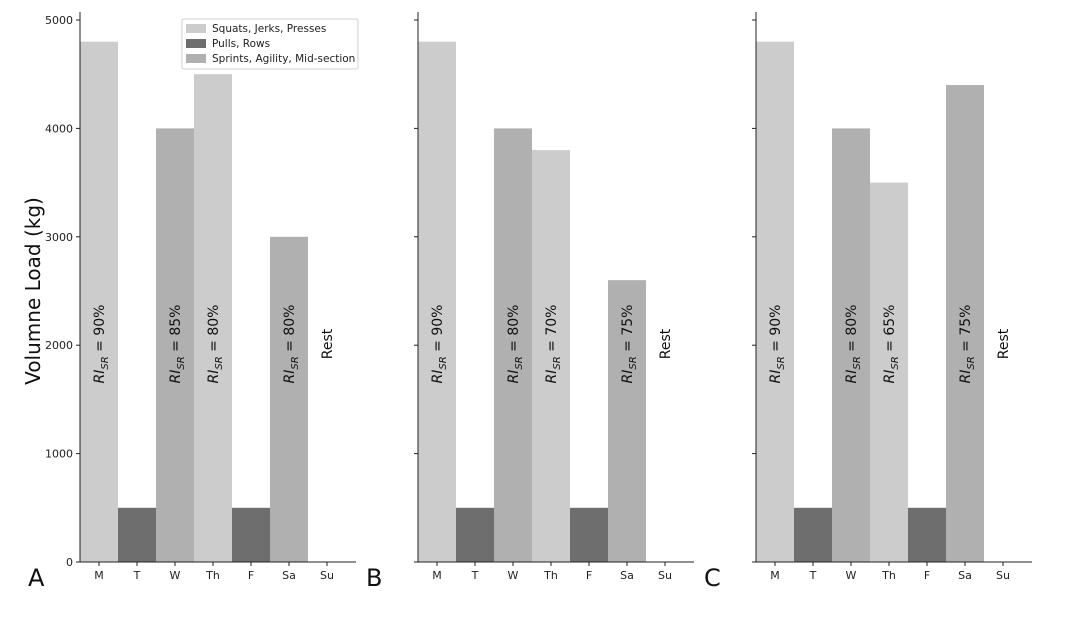  I want to click on x-tick-label-b-th: Th, so click(550, 575).